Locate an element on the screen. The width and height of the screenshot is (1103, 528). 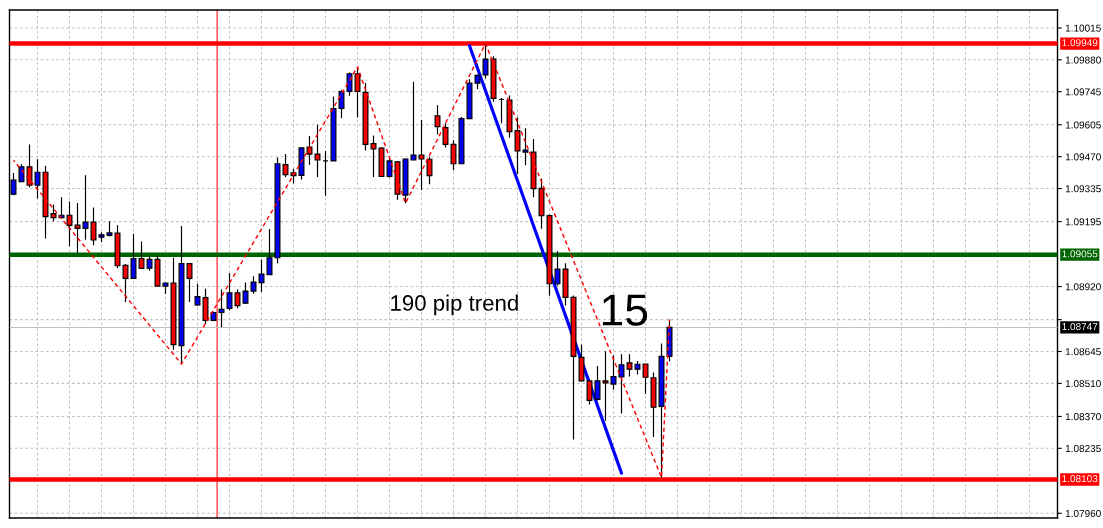
y-tick-label: 1.09880 is located at coordinates (1083, 60).